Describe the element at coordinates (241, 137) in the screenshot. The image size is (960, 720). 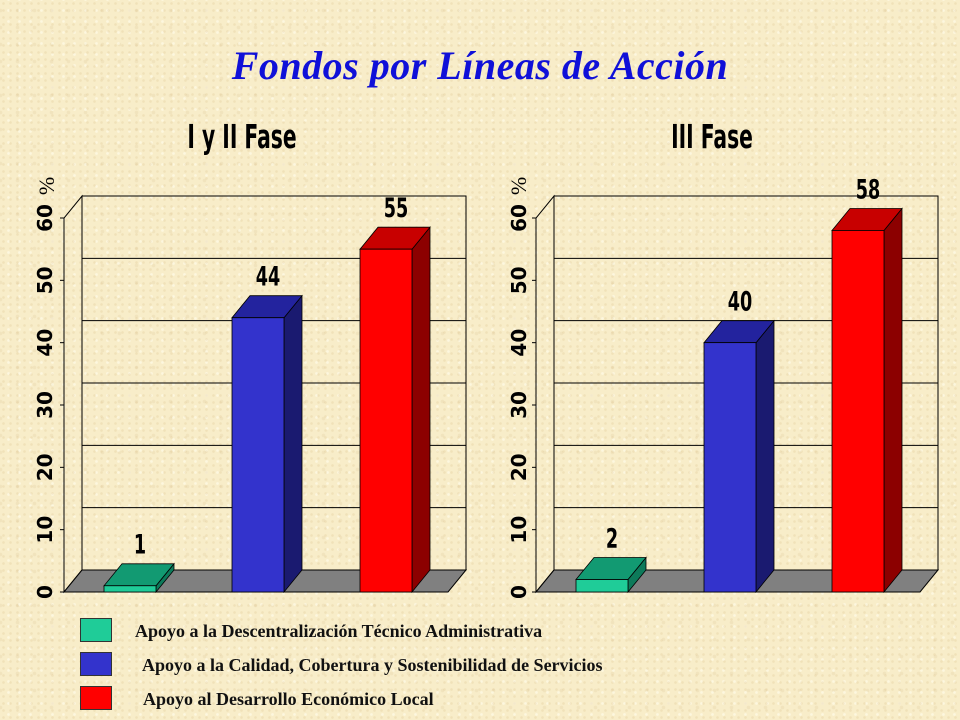
I see `chart-title: I y II Fase` at that location.